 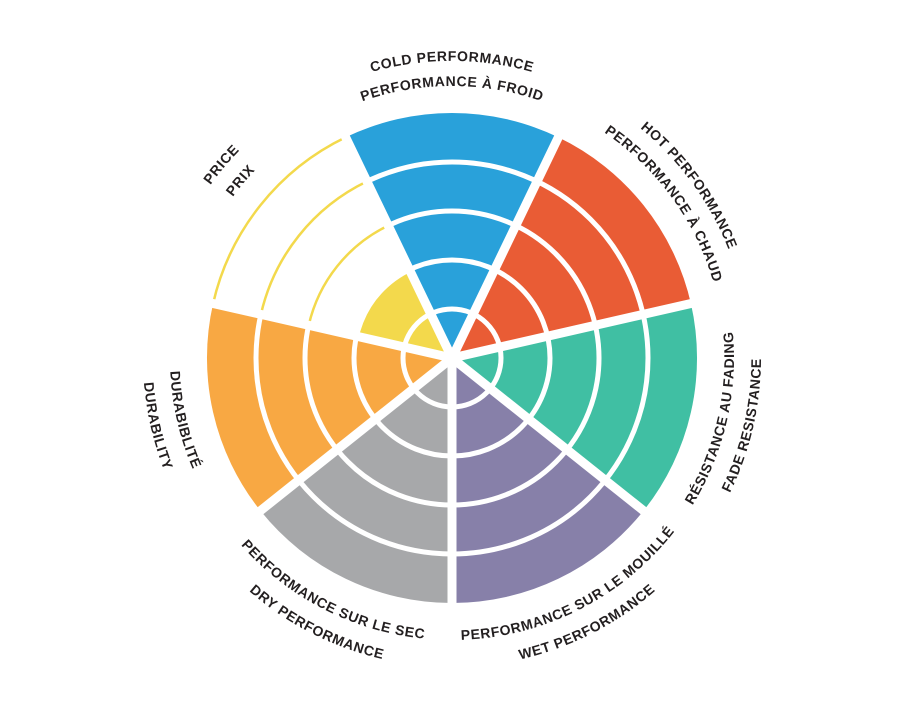 I want to click on sector-fade-resistance, so click(x=575, y=407).